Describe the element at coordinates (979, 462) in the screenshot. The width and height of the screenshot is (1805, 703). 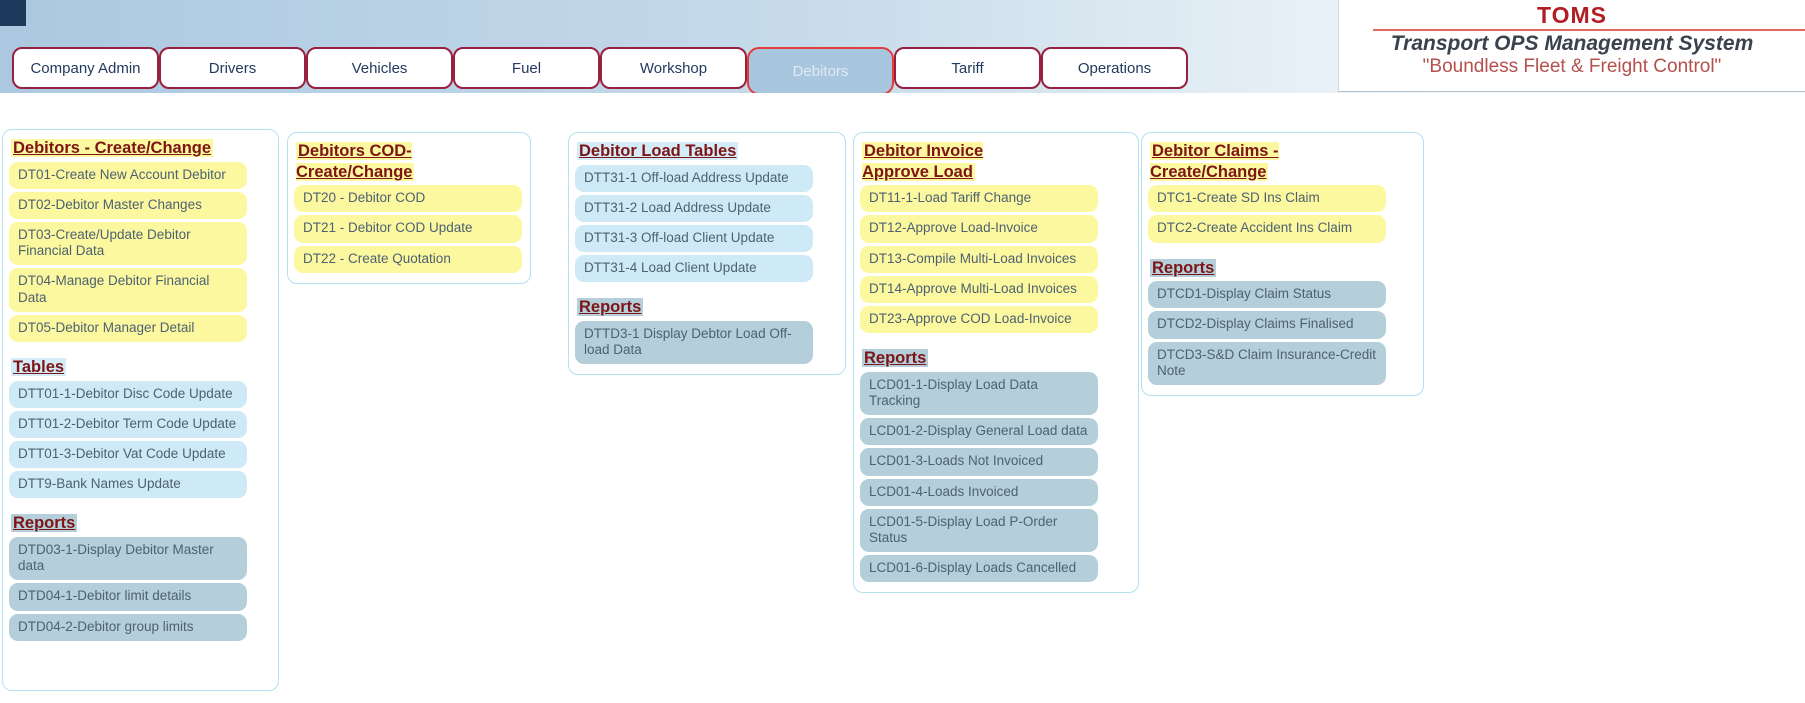
I see `menu-item: LCD01-3-Loads Not Invoiced` at that location.